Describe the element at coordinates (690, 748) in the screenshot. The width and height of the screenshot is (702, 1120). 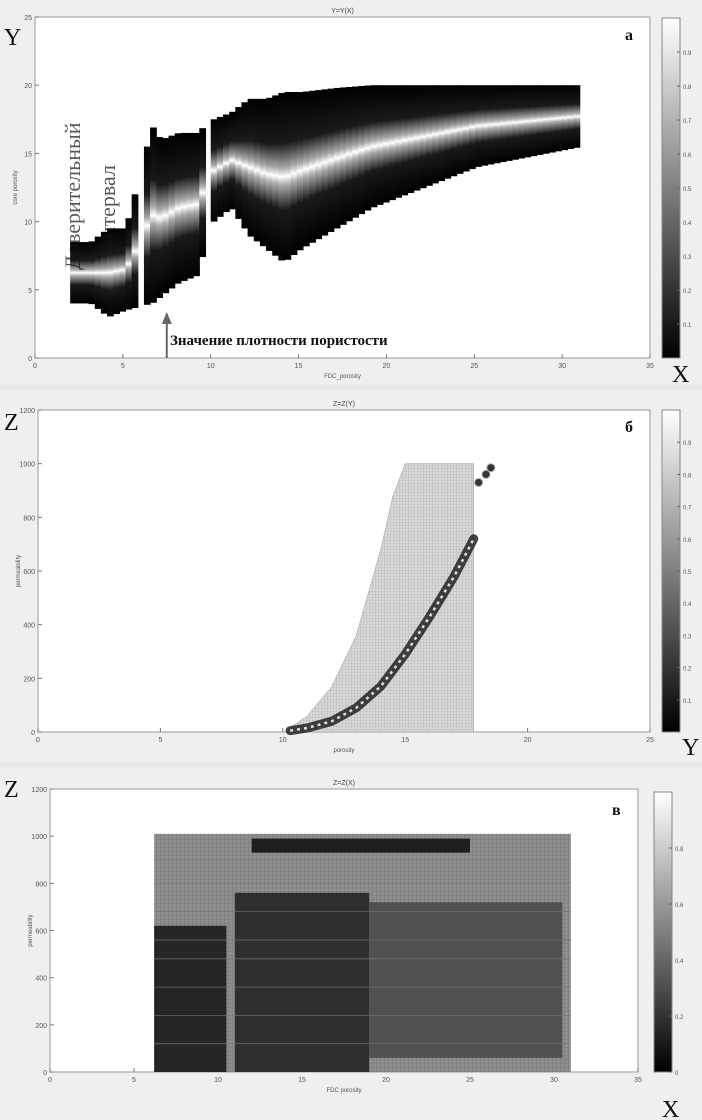
I see `axis-letter-x: Y` at that location.